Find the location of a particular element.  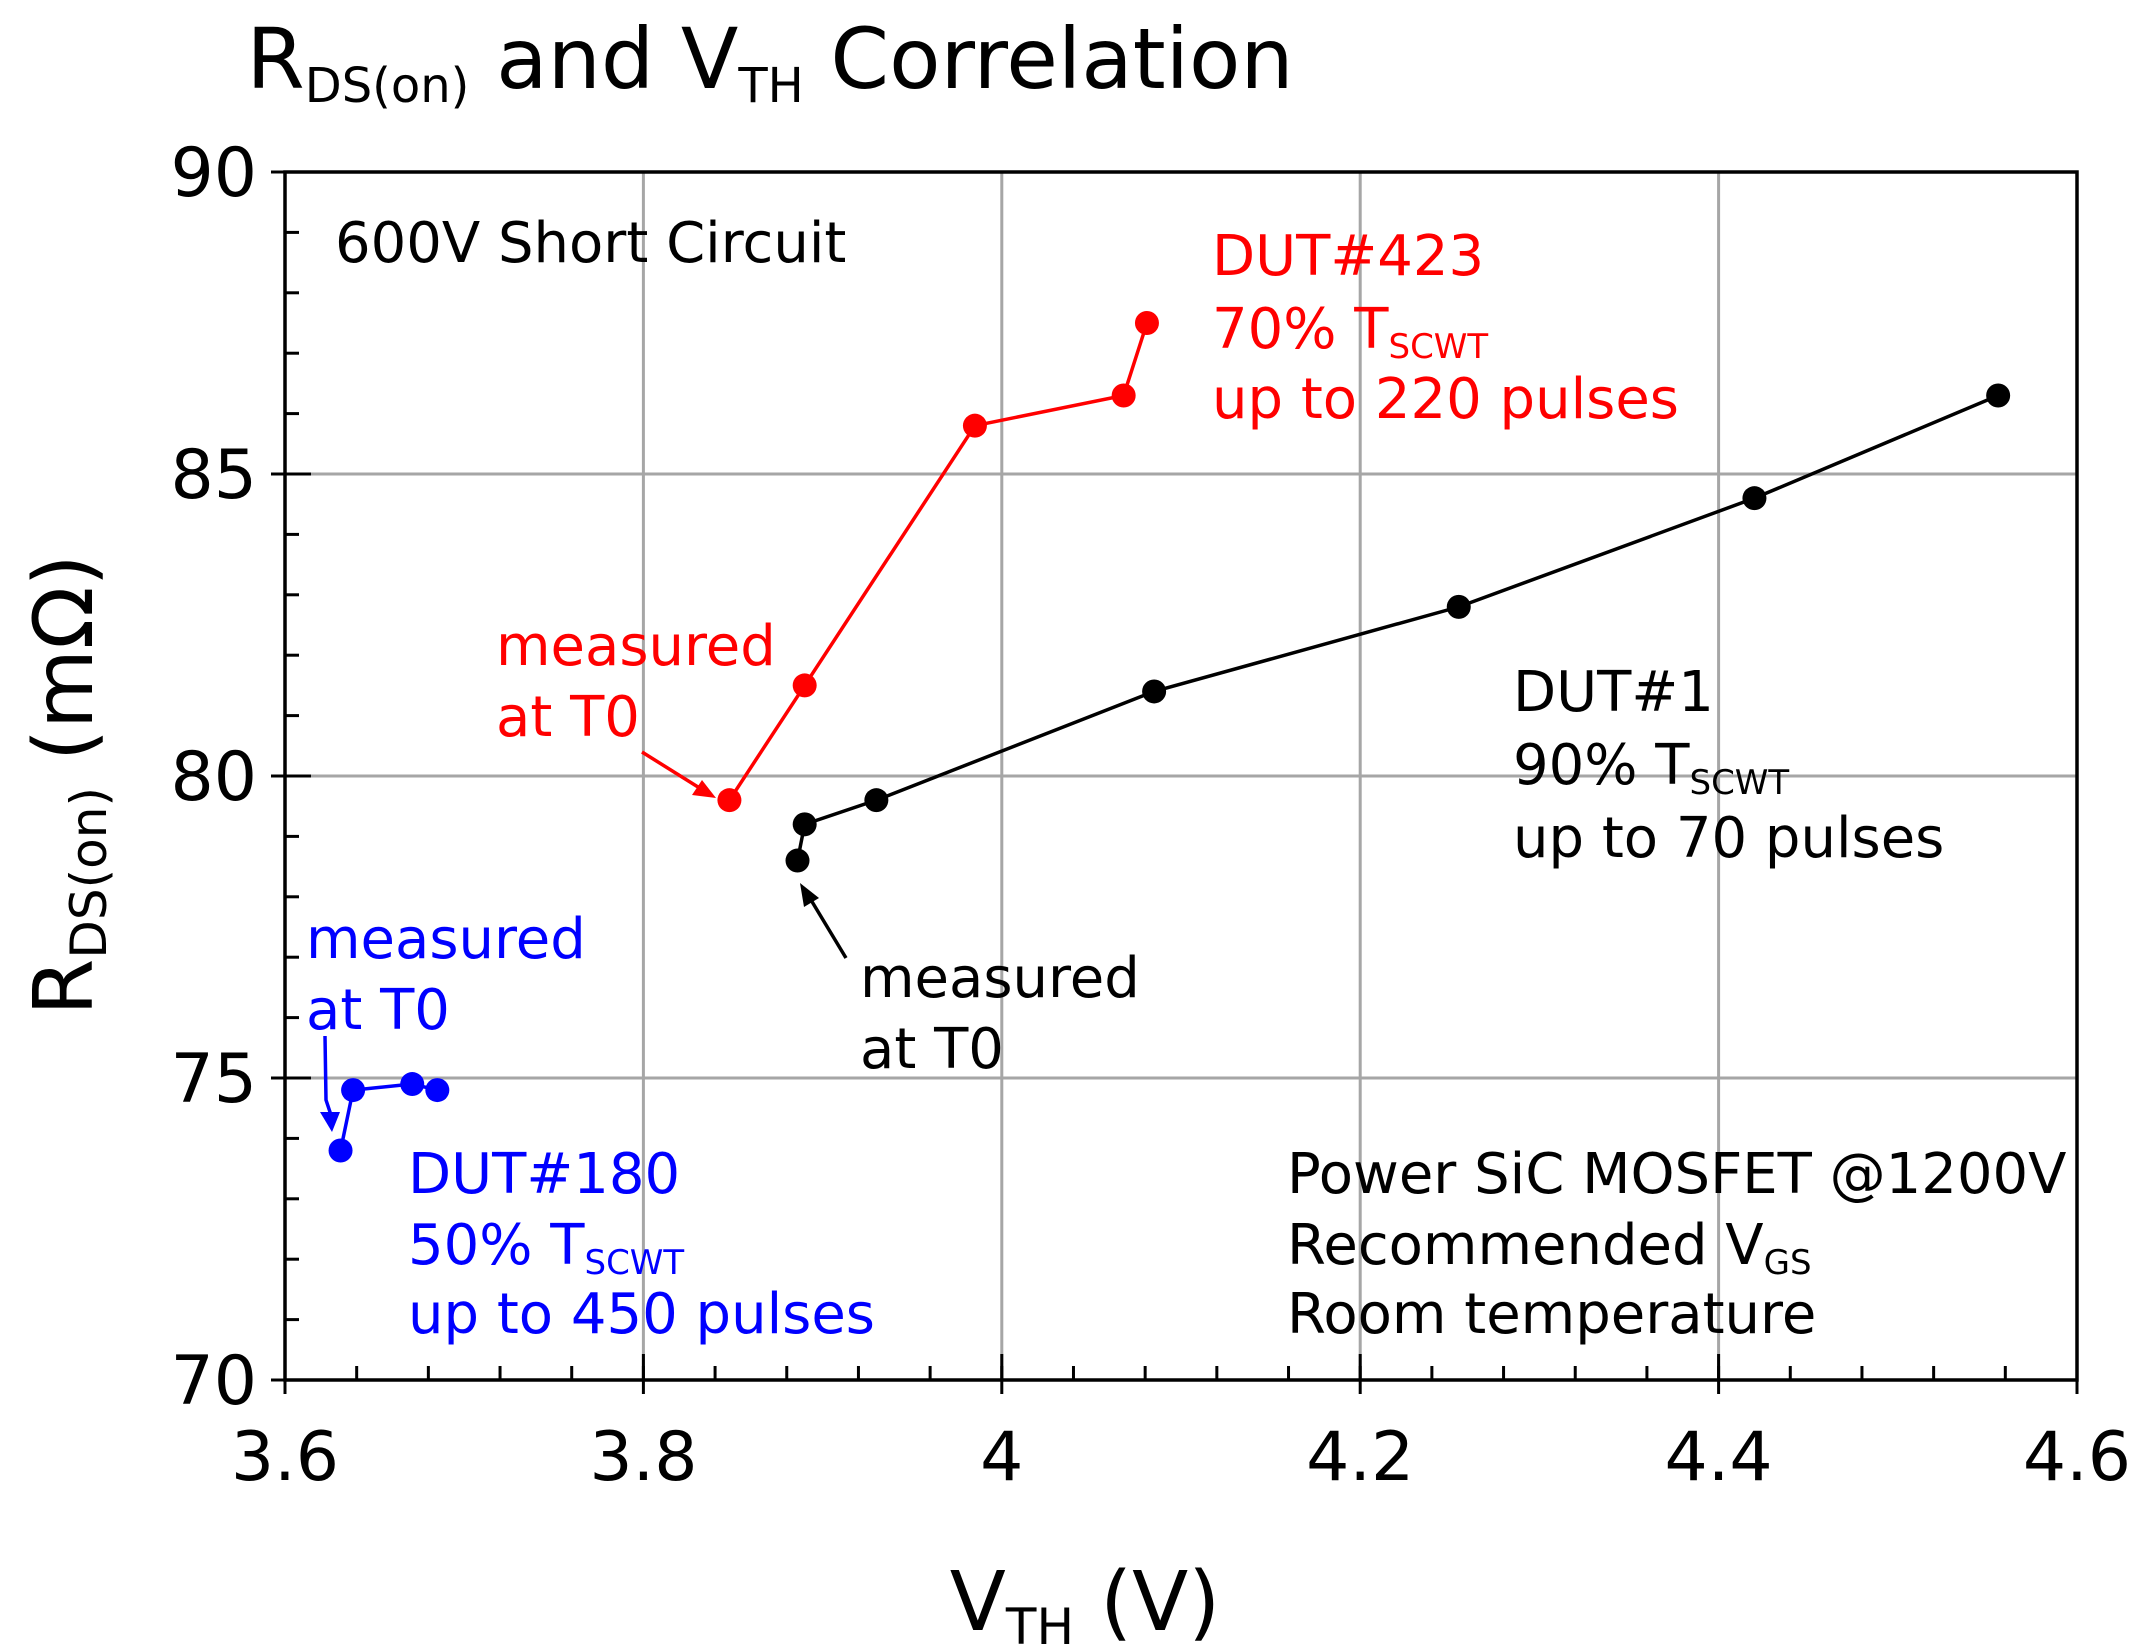

t0-red-line1: measured is located at coordinates (636, 646).